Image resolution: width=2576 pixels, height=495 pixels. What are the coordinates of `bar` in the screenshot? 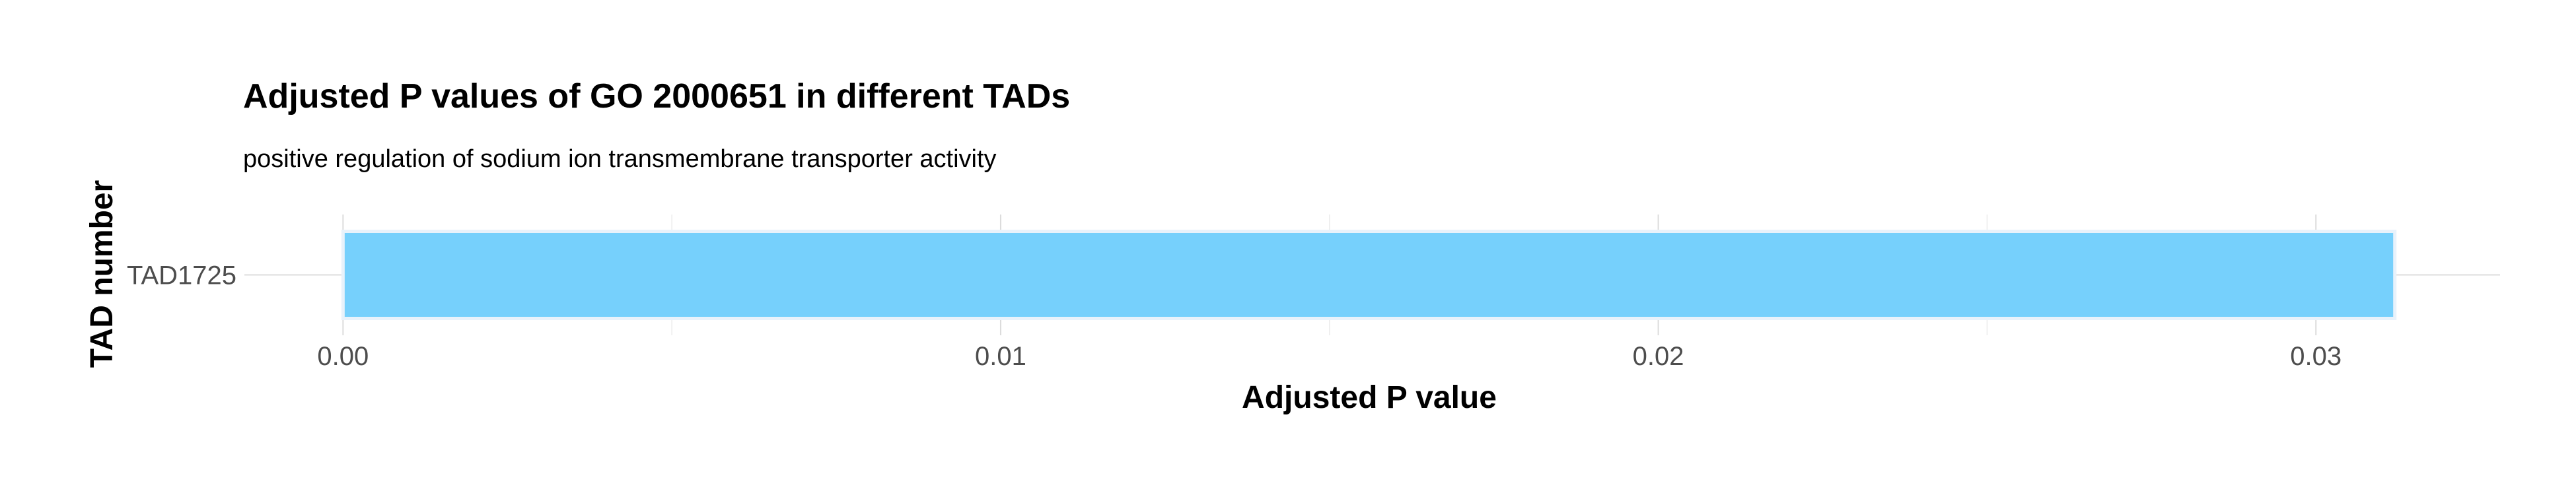 It's located at (1369, 275).